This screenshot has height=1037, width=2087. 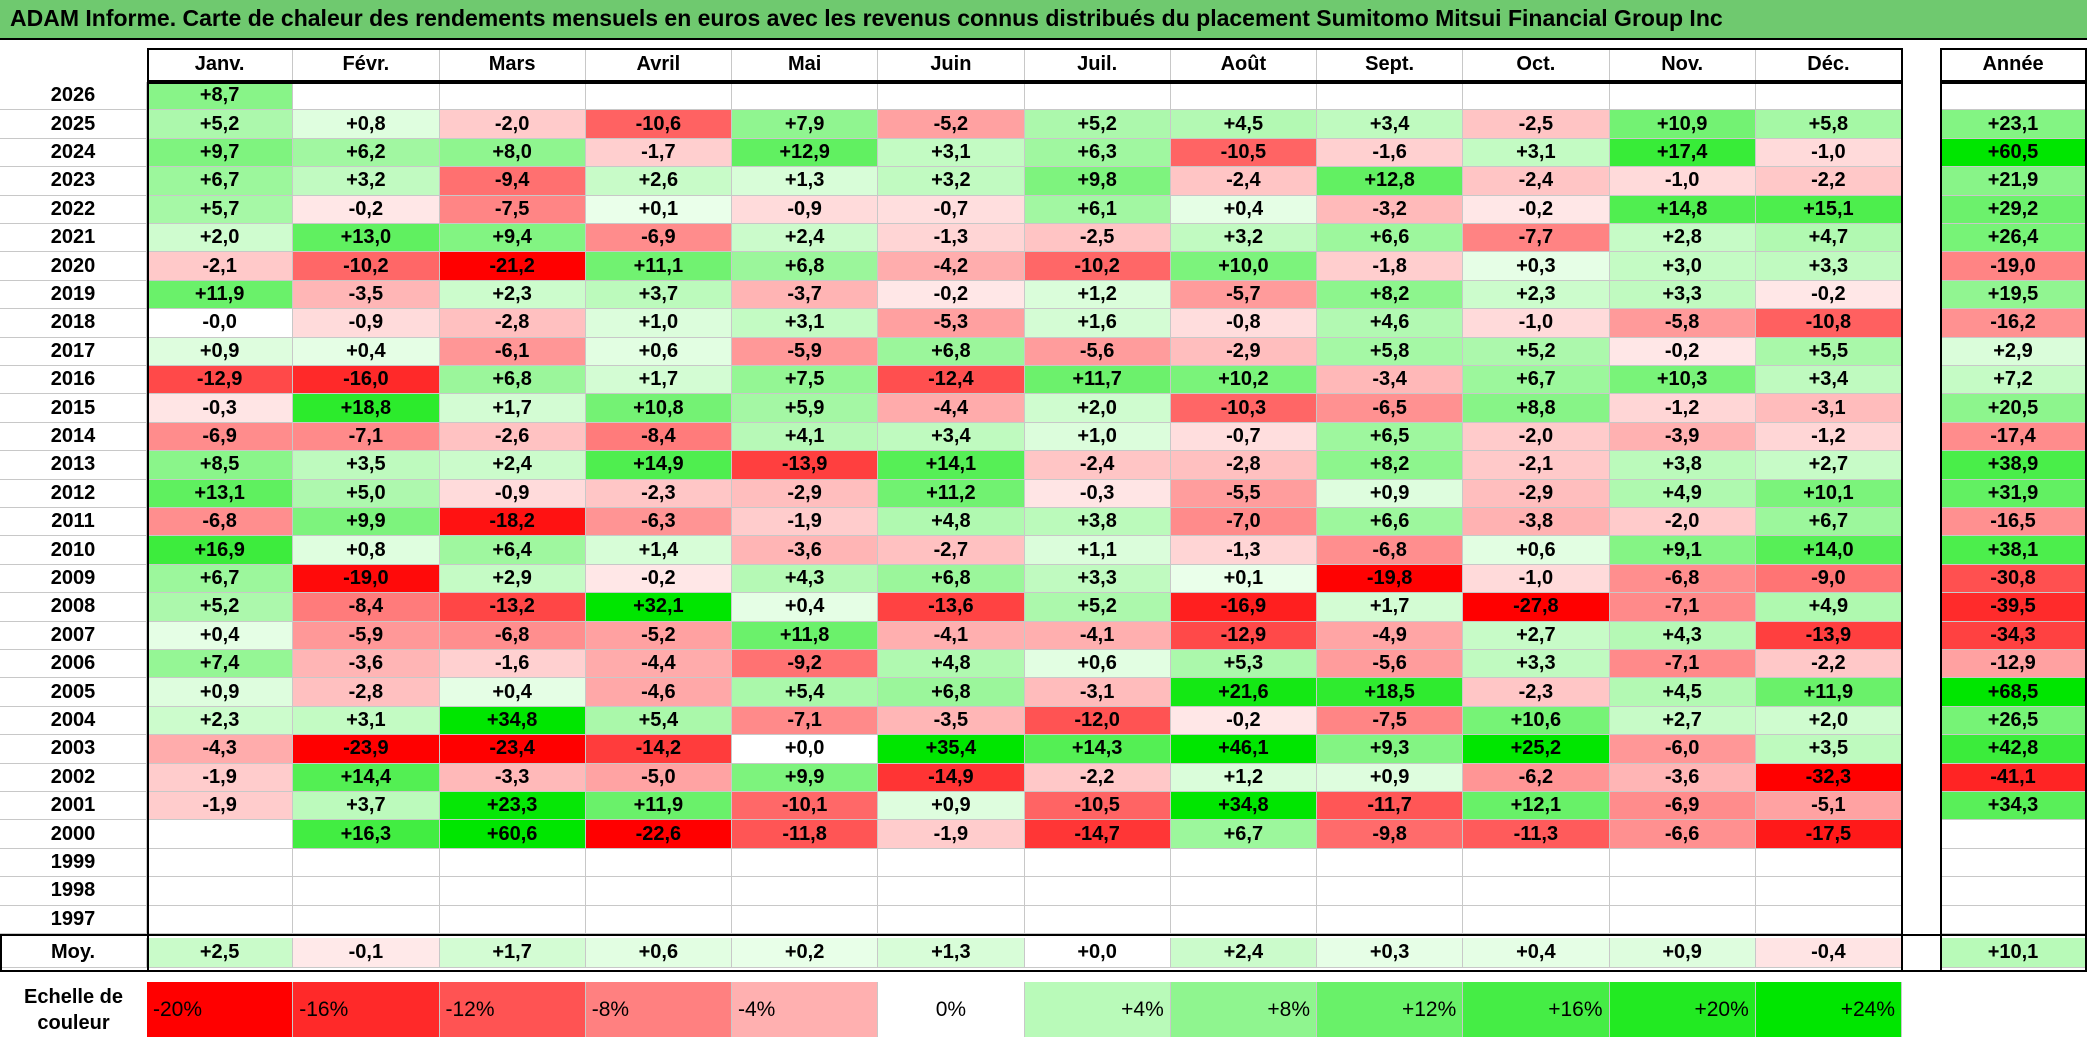 I want to click on average-cell: +0,9, so click(x=1682, y=953).